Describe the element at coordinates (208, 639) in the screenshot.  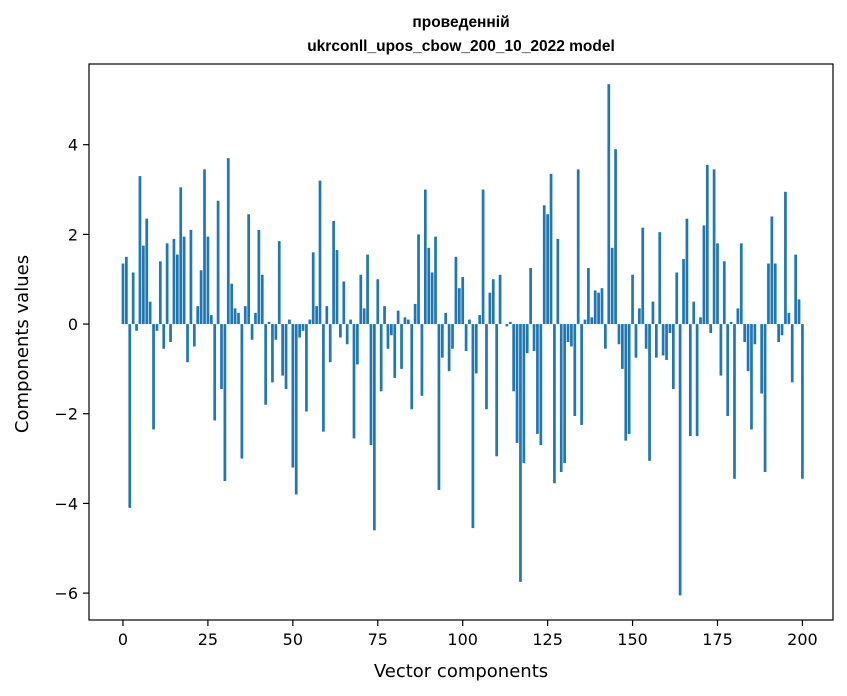
I see `x-tick-label: 25` at that location.